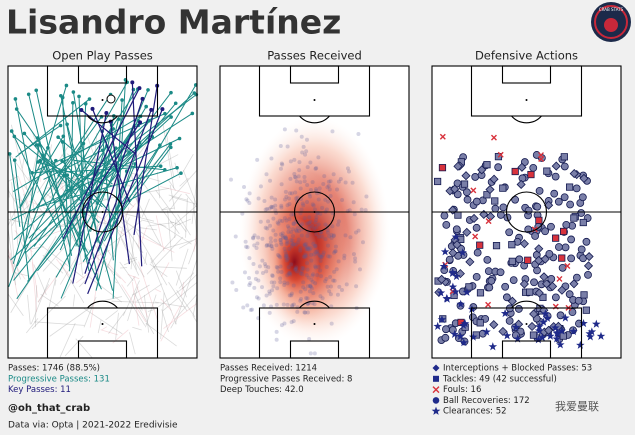 The width and height of the screenshot is (635, 435). I want to click on centre-spot, so click(314, 212).